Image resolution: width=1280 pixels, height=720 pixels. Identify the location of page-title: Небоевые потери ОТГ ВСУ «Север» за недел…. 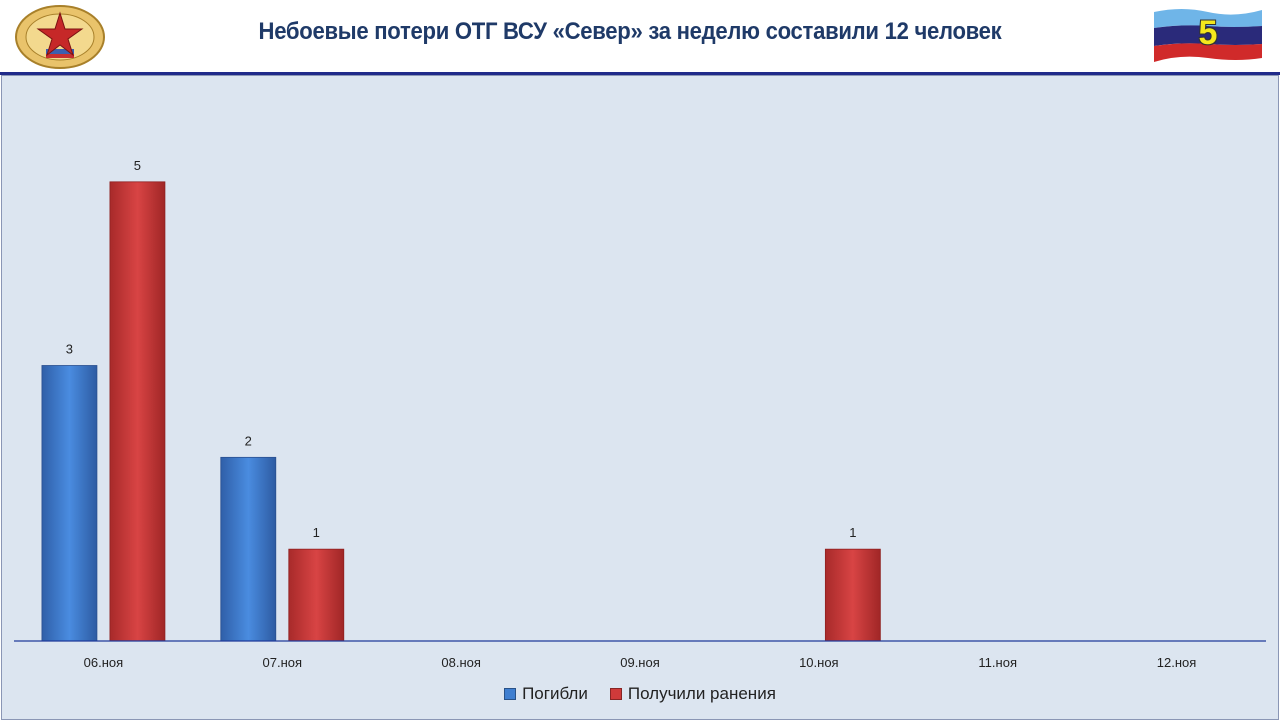
(630, 31).